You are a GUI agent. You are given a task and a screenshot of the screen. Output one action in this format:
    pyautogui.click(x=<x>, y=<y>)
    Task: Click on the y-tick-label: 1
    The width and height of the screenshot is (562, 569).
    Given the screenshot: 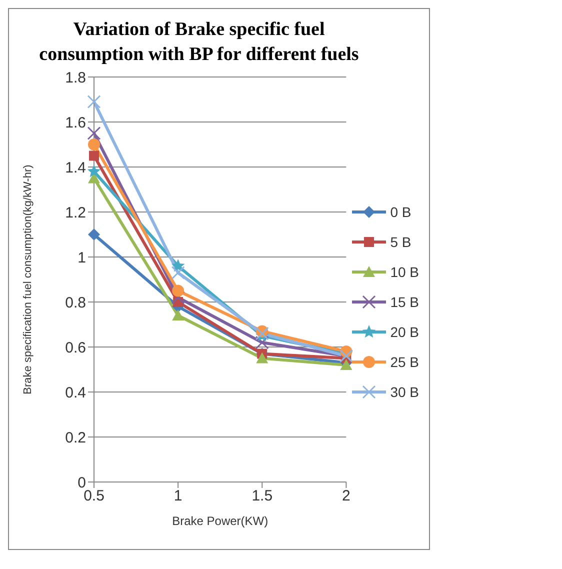 What is the action you would take?
    pyautogui.click(x=82, y=257)
    